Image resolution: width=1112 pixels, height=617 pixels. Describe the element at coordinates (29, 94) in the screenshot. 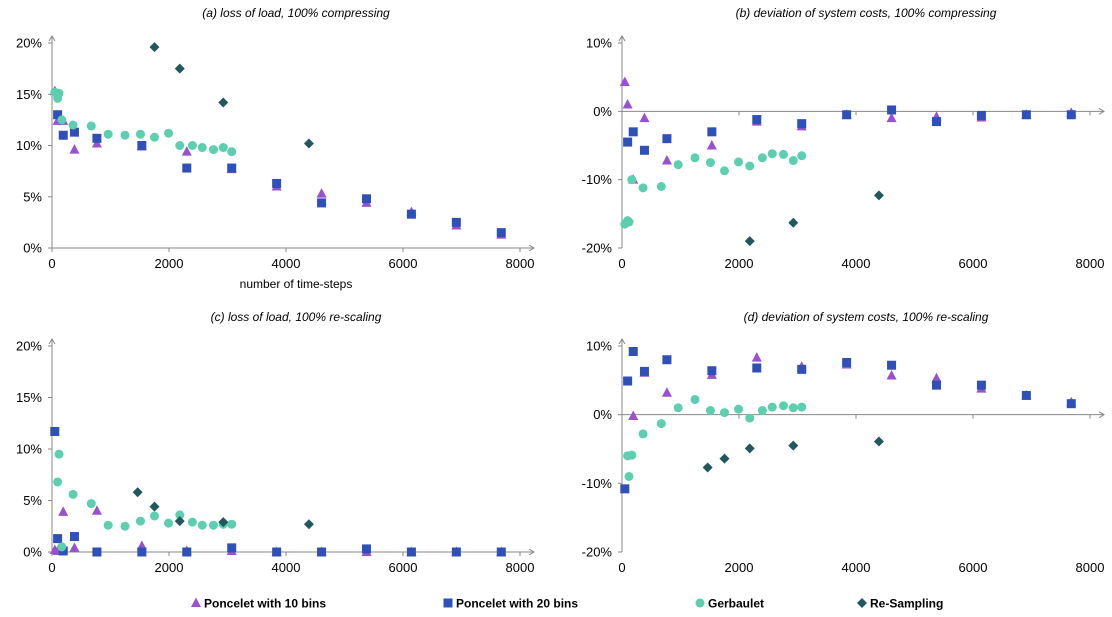

I see `y-tick-label: 15%` at that location.